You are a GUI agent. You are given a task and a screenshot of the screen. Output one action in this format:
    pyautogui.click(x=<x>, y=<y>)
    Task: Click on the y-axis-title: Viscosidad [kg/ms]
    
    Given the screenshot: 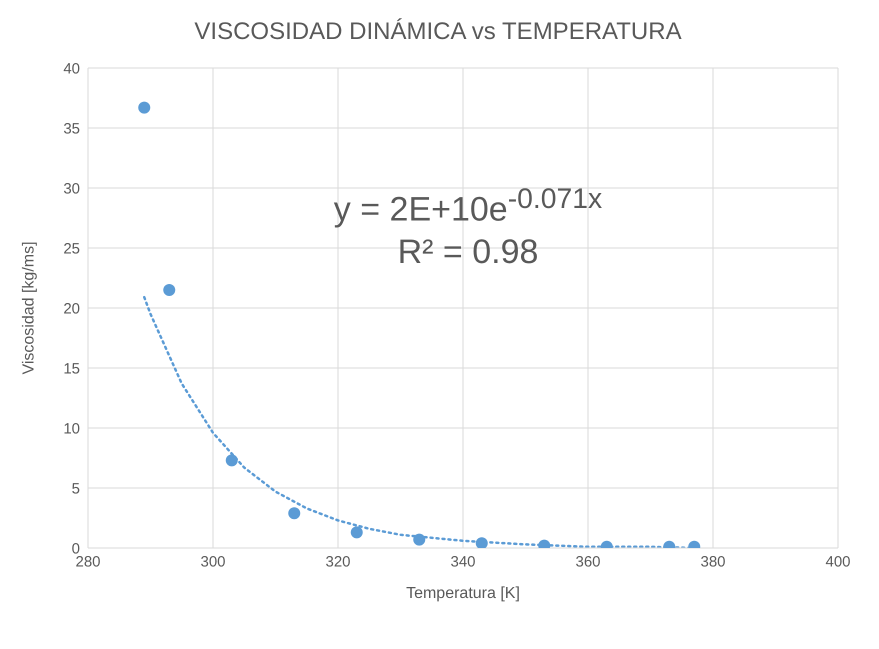 What is the action you would take?
    pyautogui.click(x=29, y=308)
    